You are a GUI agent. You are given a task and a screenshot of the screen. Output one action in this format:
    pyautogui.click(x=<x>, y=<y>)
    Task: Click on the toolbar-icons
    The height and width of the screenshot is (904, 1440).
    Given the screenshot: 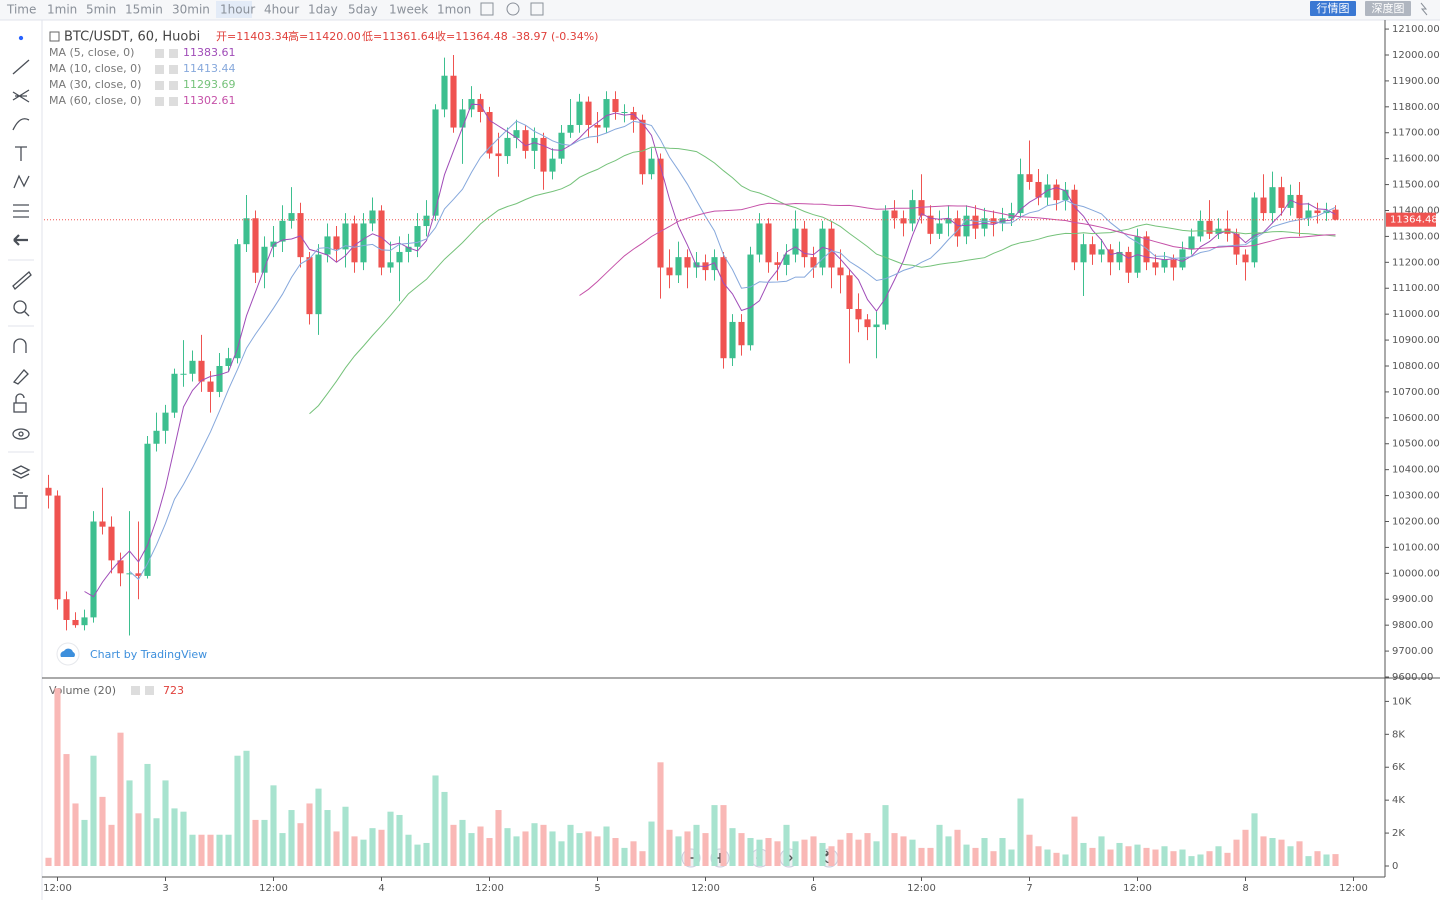 What is the action you would take?
    pyautogui.click(x=954, y=9)
    